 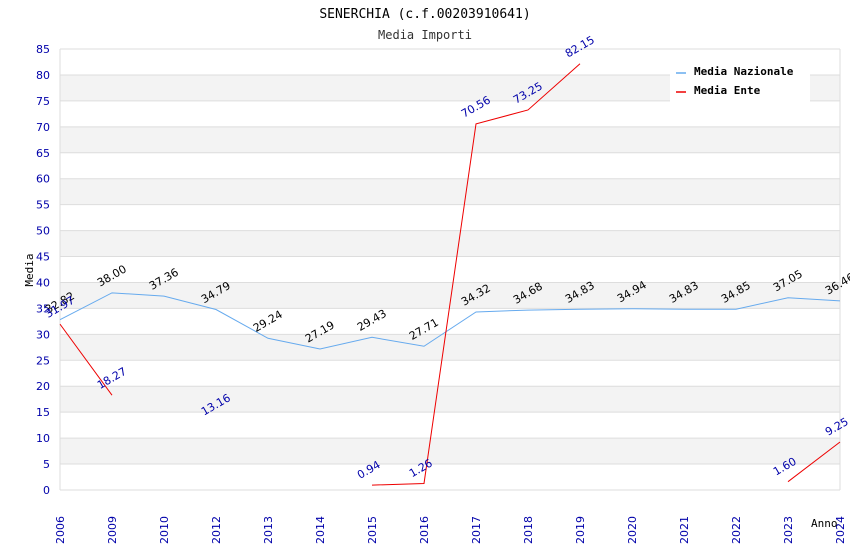 What do you see at coordinates (60, 530) in the screenshot?
I see `x-tick-label: 2006` at bounding box center [60, 530].